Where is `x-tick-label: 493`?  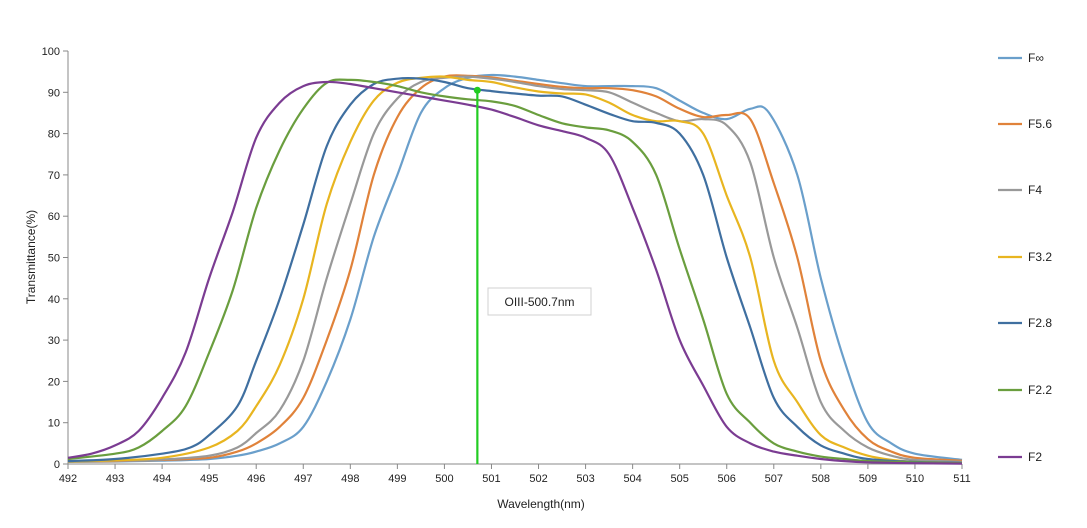 x-tick-label: 493 is located at coordinates (115, 479).